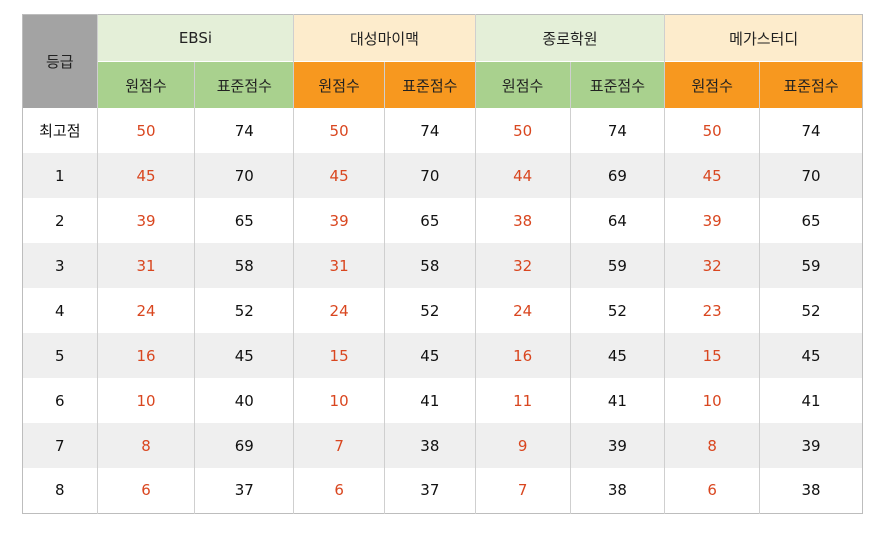  What do you see at coordinates (60, 310) in the screenshot?
I see `grade-cell: 4` at bounding box center [60, 310].